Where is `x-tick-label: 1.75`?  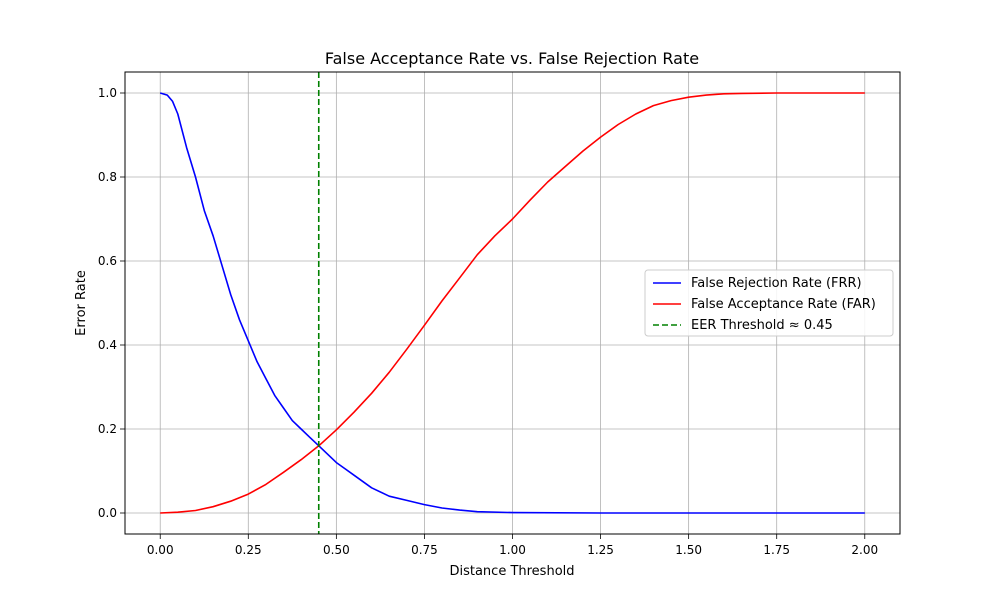 x-tick-label: 1.75 is located at coordinates (776, 550).